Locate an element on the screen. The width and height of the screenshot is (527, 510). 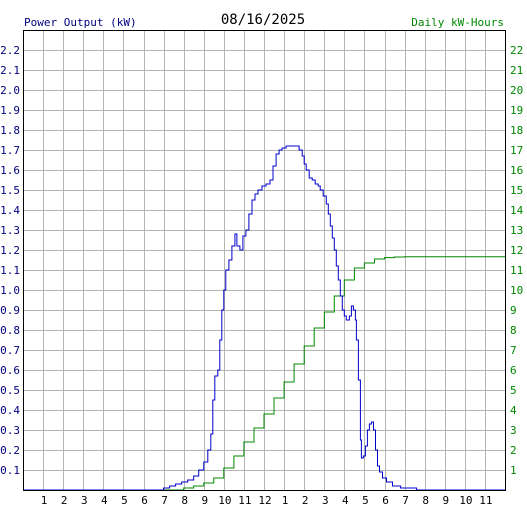
y-right-tick-label: 11 is located at coordinates (516, 270).